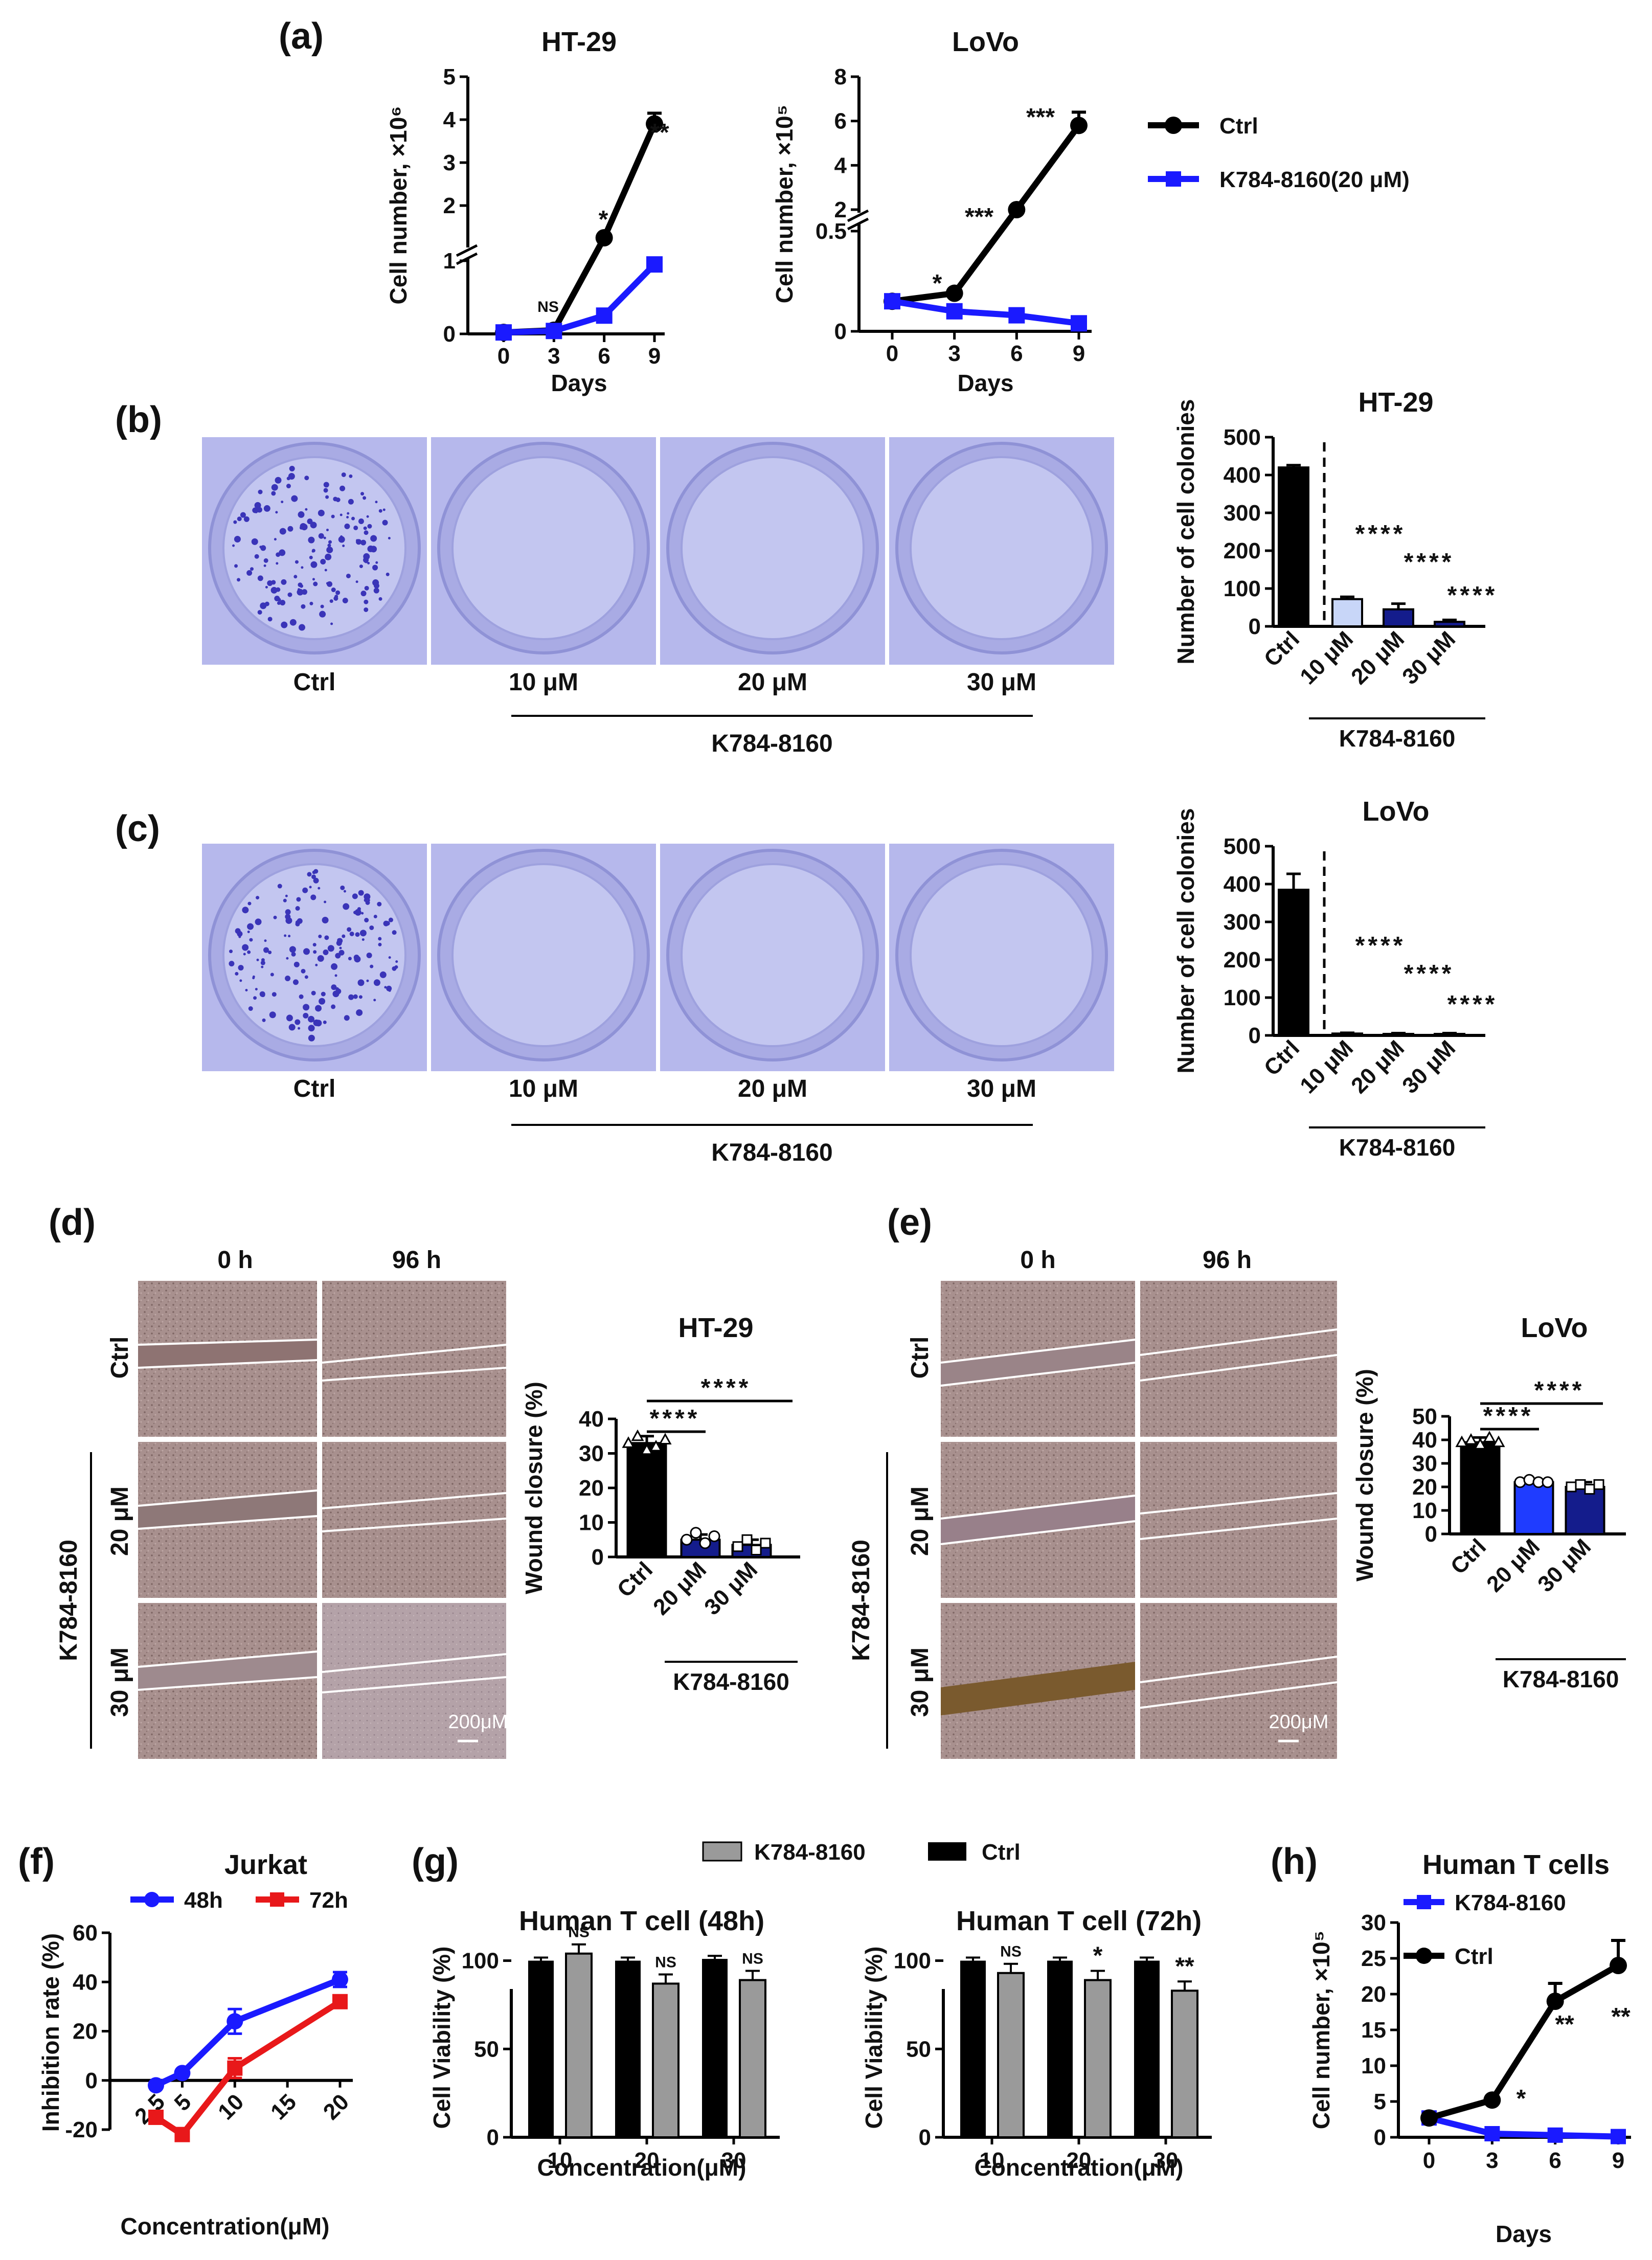 This screenshot has height=2260, width=1652. What do you see at coordinates (1173, 179) in the screenshot?
I see `legend-a-treat-marker` at bounding box center [1173, 179].